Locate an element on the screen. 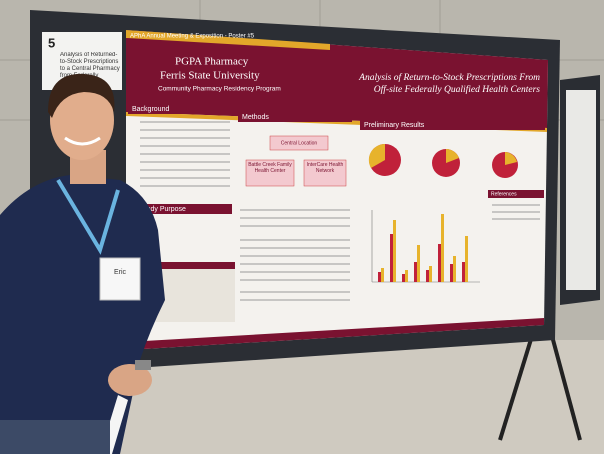  org-name: Community Pharmacy Residency Program is located at coordinates (219, 89).